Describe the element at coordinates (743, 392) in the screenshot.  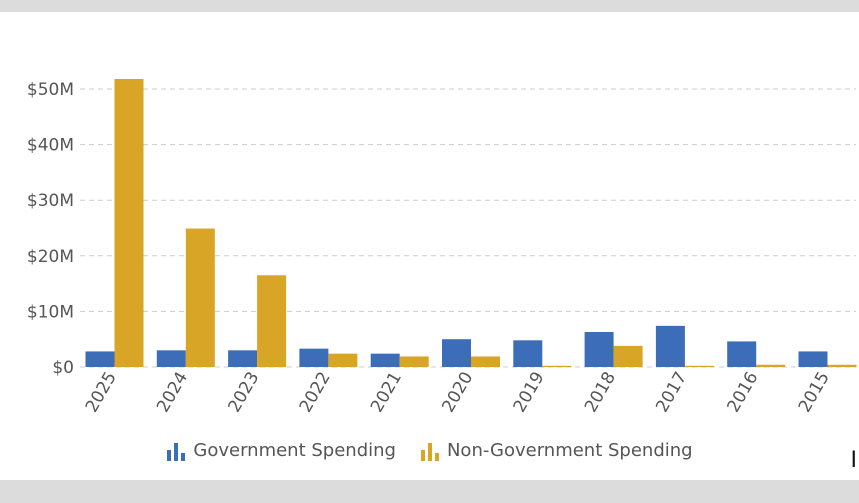
I see `x-tick-label: 2016` at that location.